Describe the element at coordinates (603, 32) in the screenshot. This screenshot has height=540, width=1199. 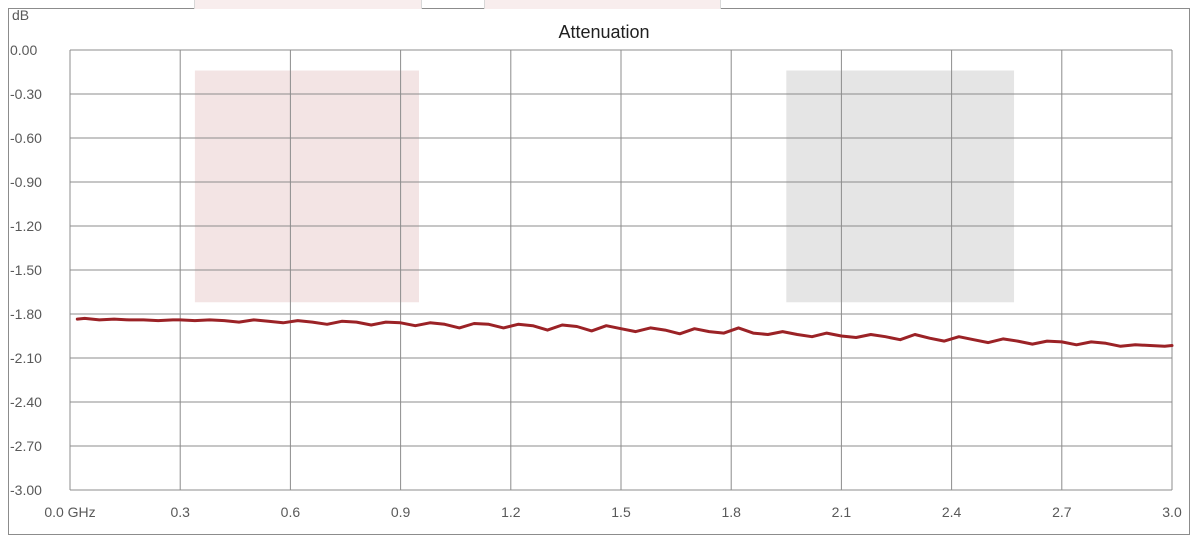
I see `chart-title: Attenuation` at that location.